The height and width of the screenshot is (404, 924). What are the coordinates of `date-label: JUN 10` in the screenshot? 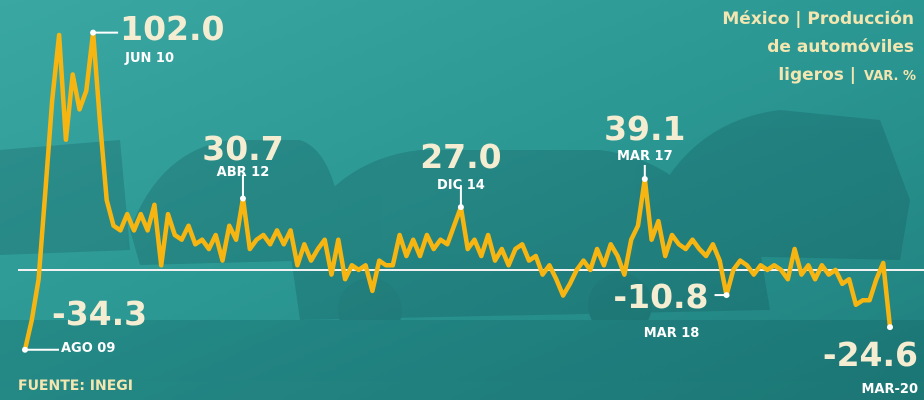 It's located at (149, 58).